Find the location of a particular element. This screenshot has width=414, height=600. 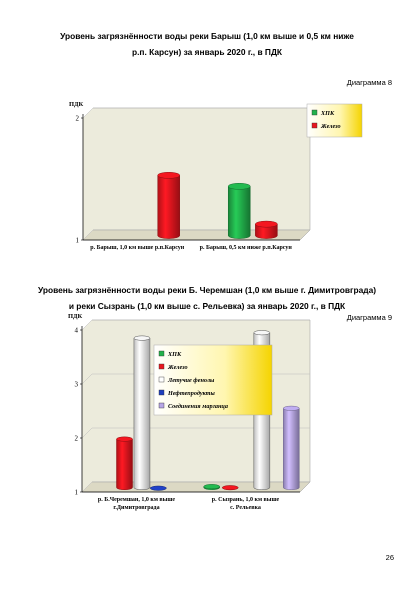

chart2-ytick-label: 1 is located at coordinates (77, 493).